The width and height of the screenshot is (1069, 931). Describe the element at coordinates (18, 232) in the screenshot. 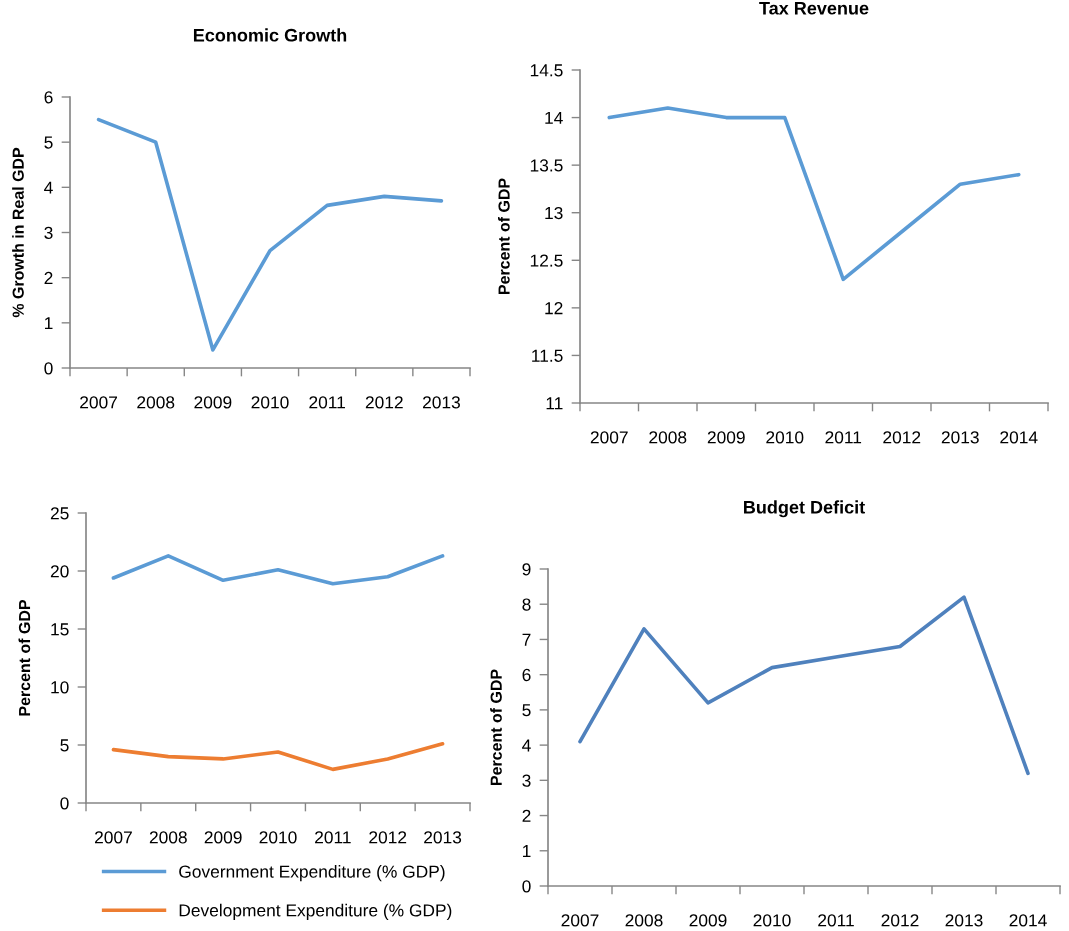

I see `y-axis-title: % Growth in Real GDP` at that location.